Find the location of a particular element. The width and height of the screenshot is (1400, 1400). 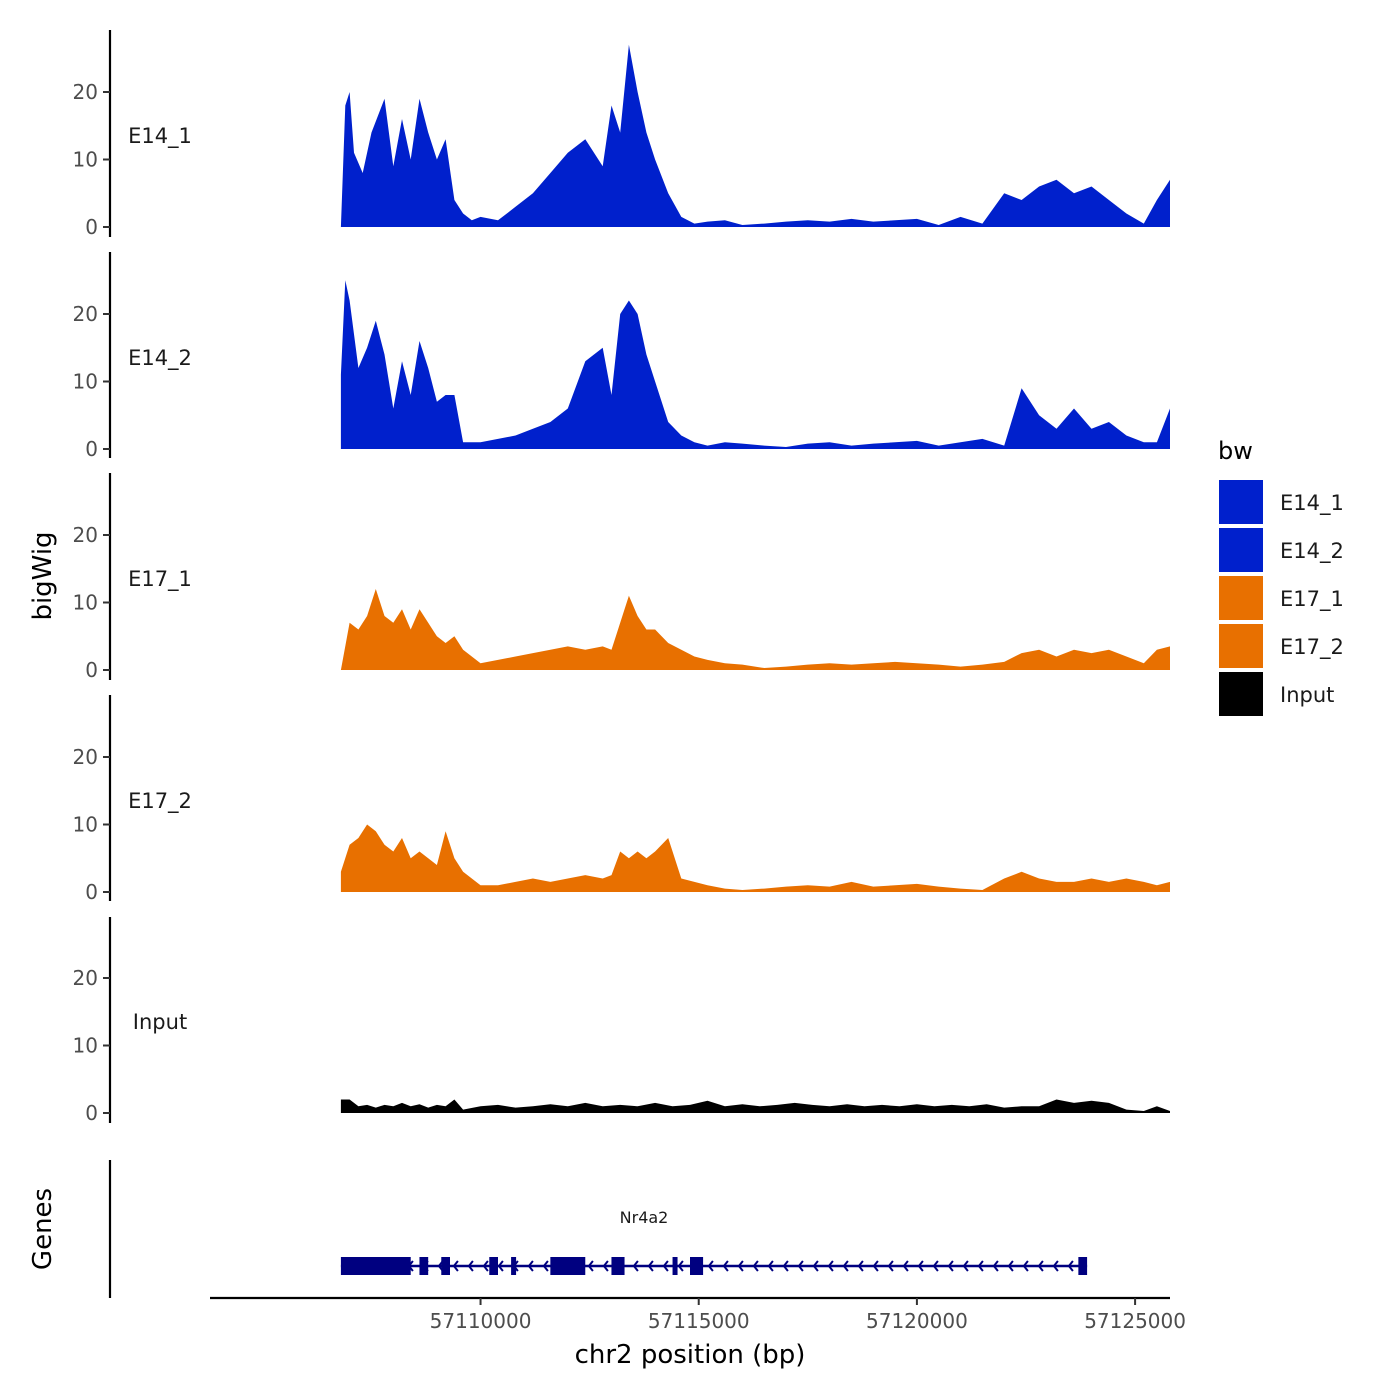

y-axis-title: bigWig is located at coordinates (43, 575).